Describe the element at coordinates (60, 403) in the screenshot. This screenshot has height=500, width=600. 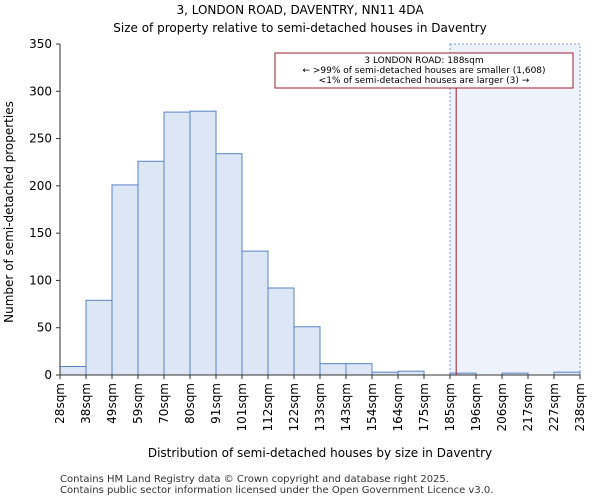
I see `x-tick-label: 28sqm` at that location.